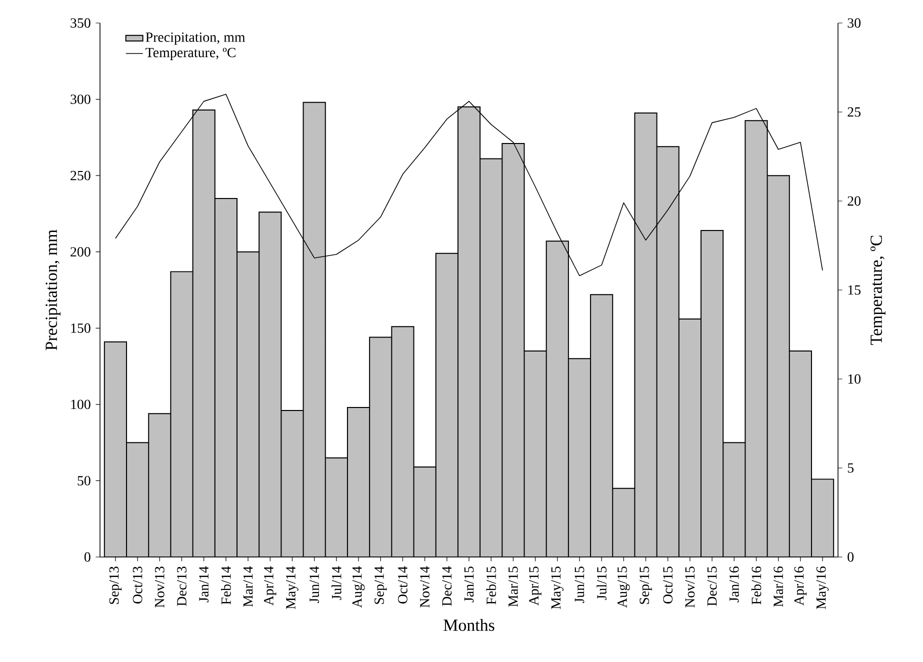 The width and height of the screenshot is (923, 662). I want to click on y2-tick-label: 20, so click(854, 201).